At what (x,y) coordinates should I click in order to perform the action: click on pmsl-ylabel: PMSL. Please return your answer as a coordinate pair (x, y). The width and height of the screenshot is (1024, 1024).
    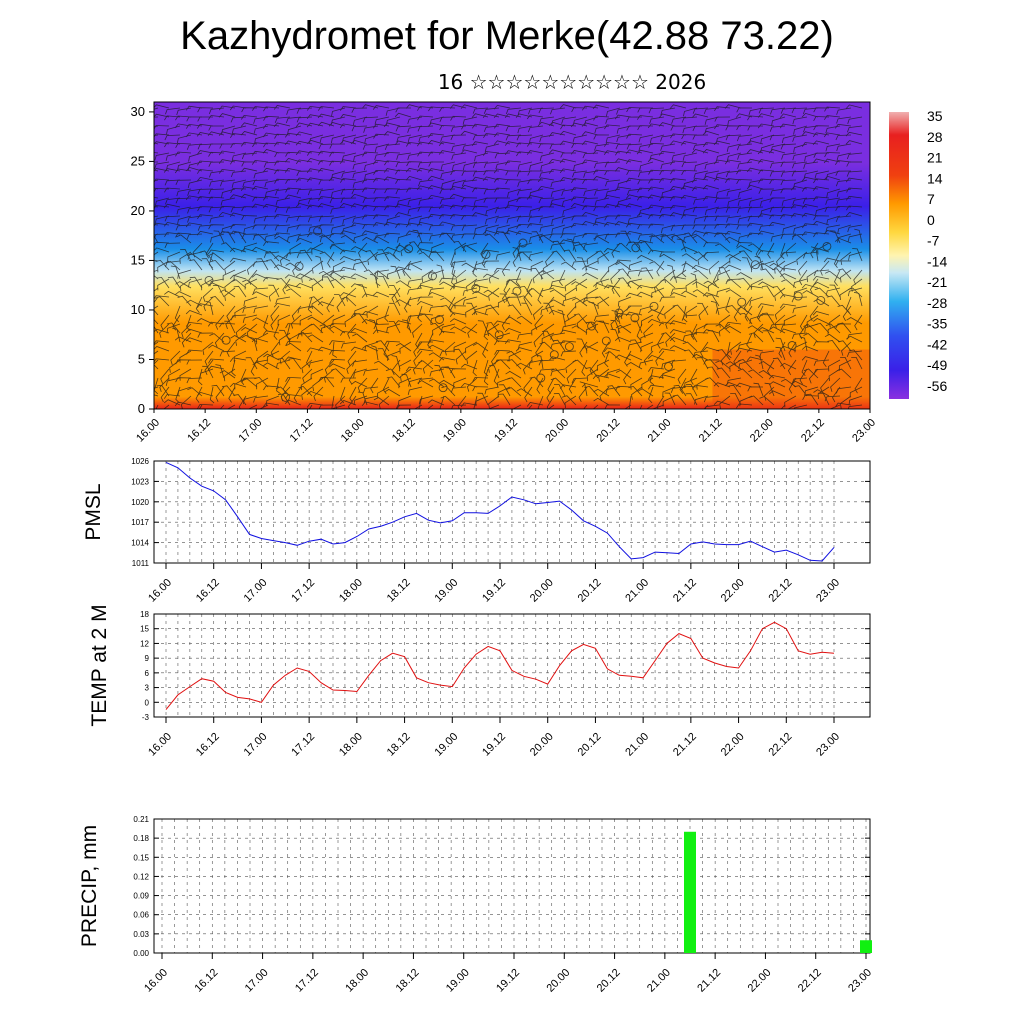
    Looking at the image, I should click on (93, 511).